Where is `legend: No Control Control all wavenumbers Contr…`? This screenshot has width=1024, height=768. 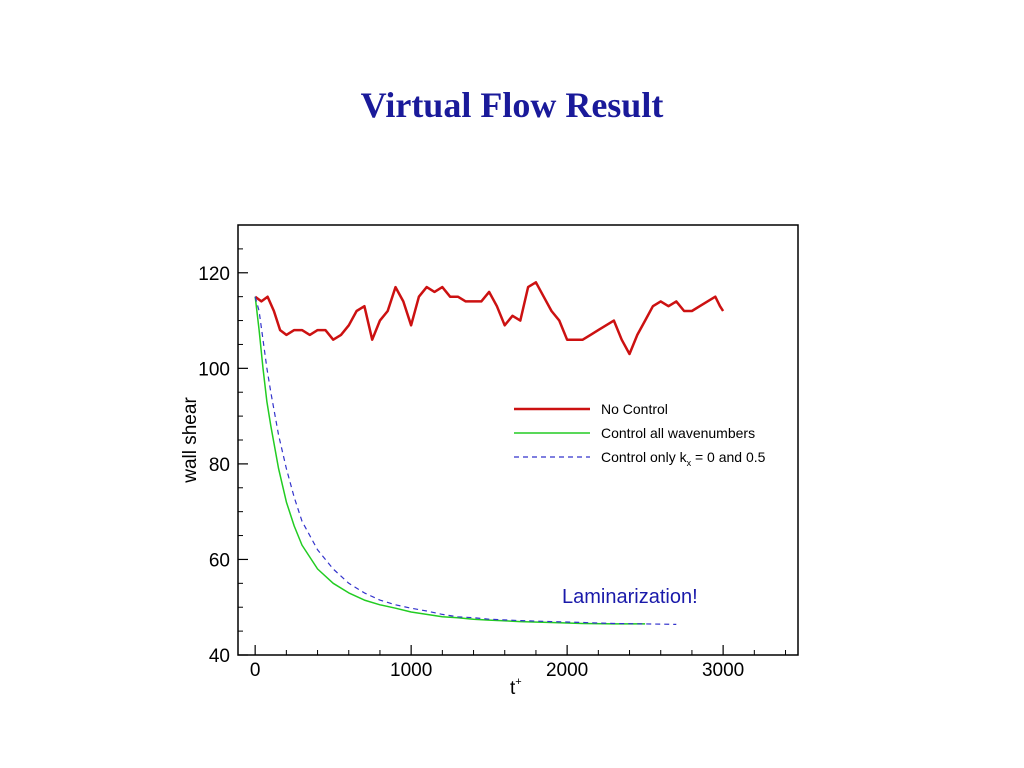
legend: No Control Control all wavenumbers Contr… is located at coordinates (640, 434).